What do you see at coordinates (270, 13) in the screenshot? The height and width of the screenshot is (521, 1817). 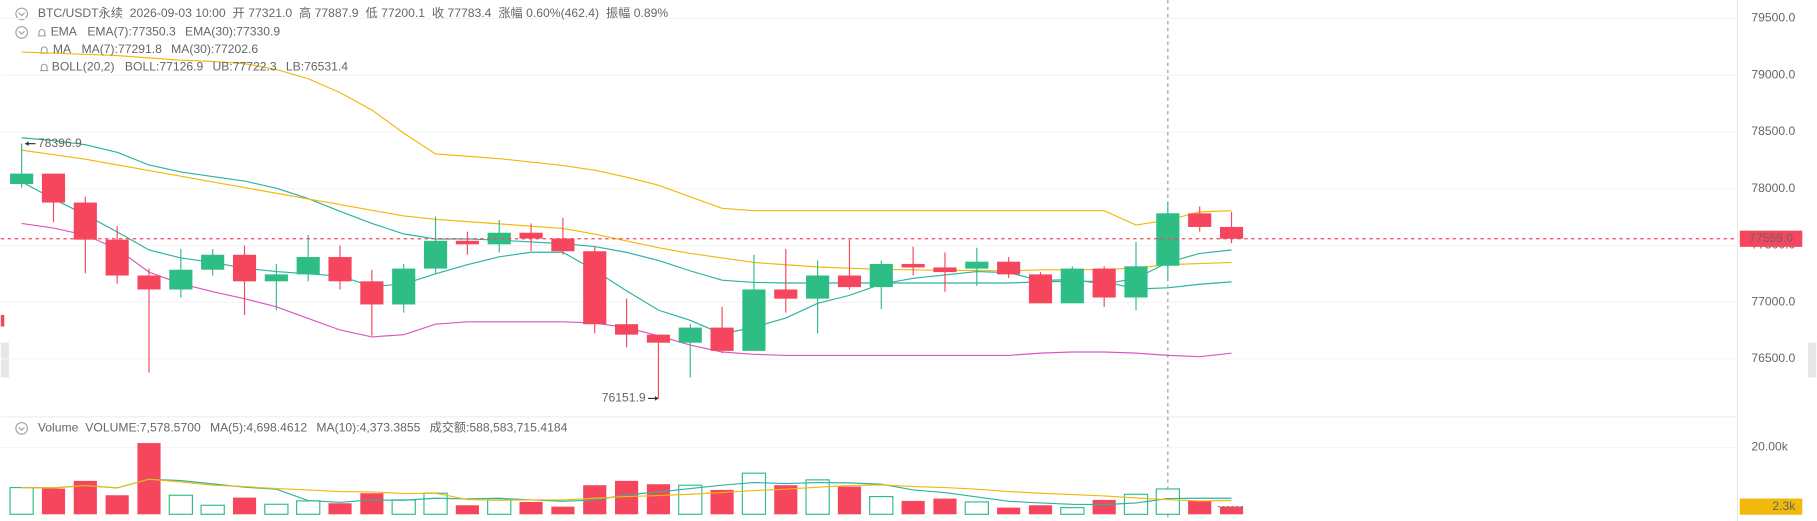 I see `field-value: 77321.0` at bounding box center [270, 13].